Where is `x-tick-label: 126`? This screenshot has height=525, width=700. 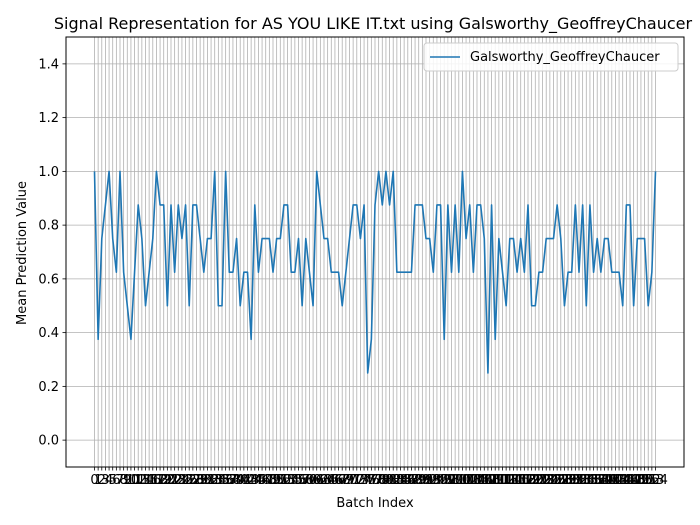 x-tick-label: 126 is located at coordinates (553, 480).